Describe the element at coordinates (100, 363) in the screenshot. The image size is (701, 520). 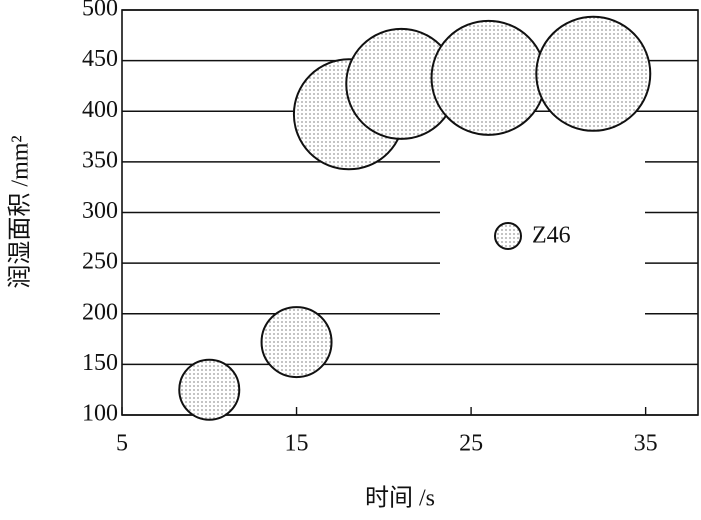
I see `y-tick-label: 150` at that location.